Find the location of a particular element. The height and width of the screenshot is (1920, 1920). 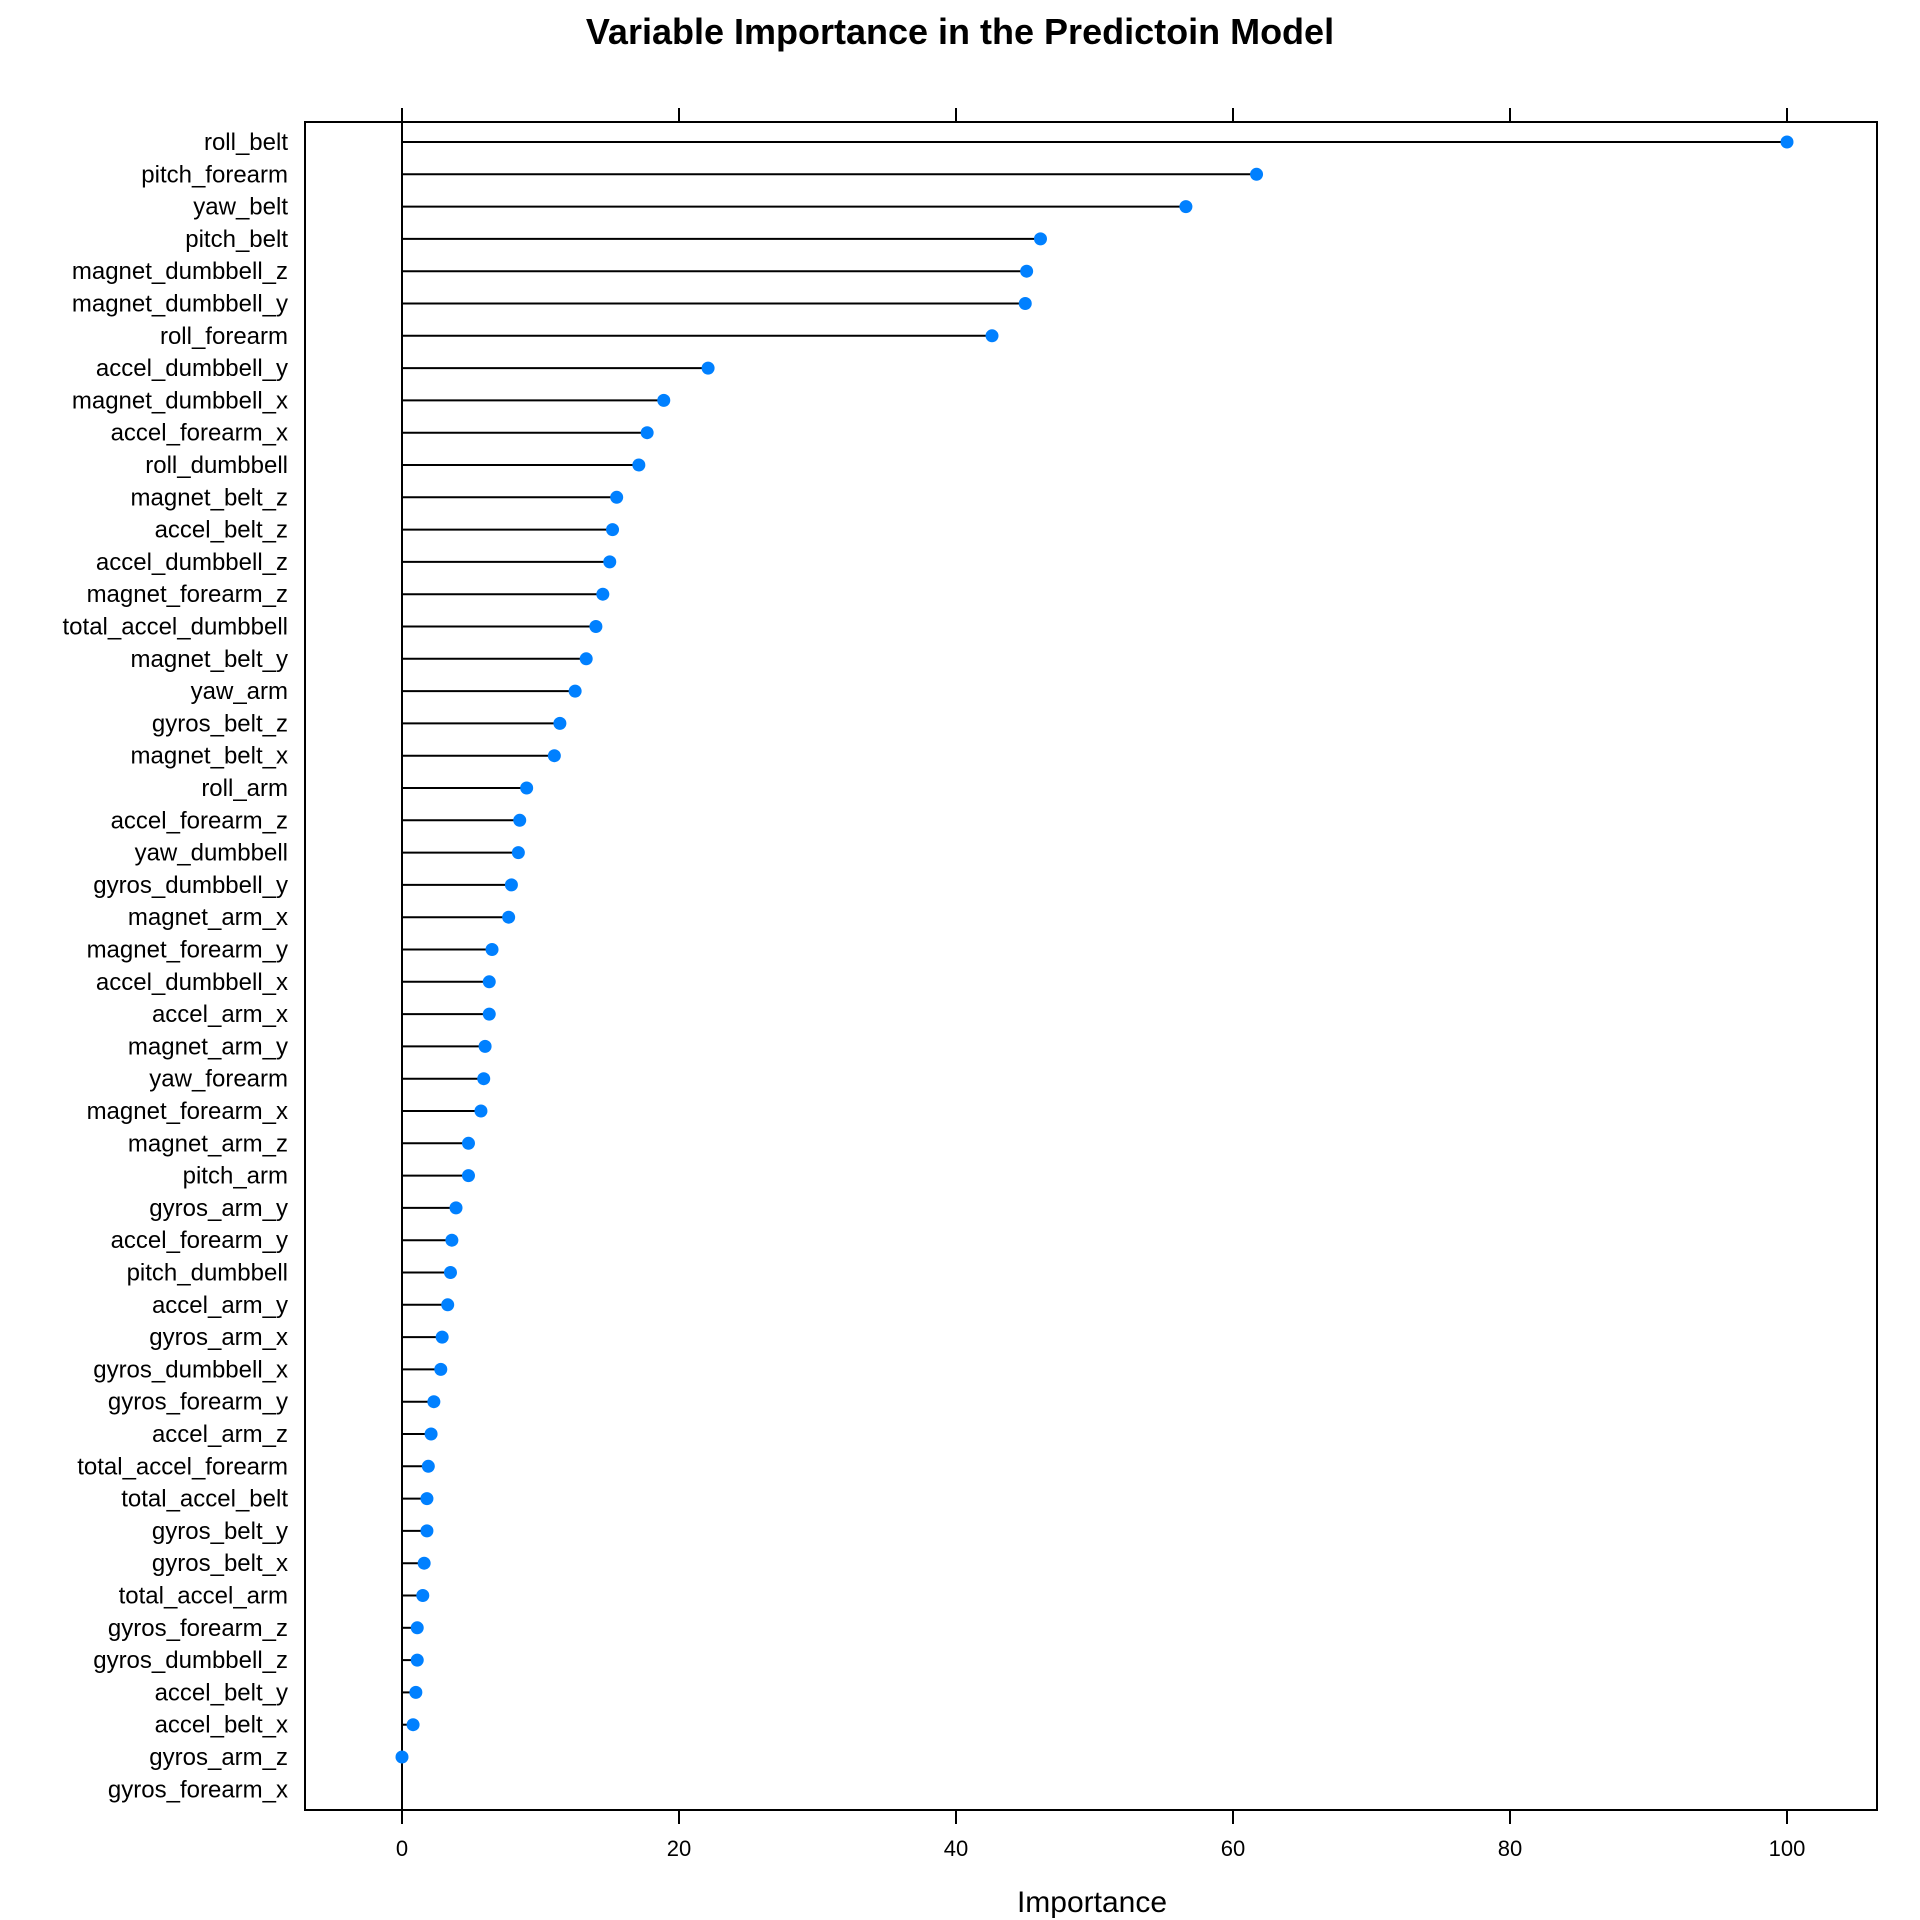

category-label: magnet_arm_x is located at coordinates (208, 917).